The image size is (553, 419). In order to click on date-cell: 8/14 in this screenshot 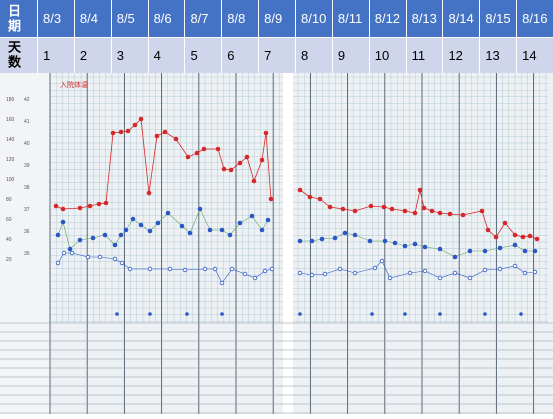, I will do `click(461, 18)`.